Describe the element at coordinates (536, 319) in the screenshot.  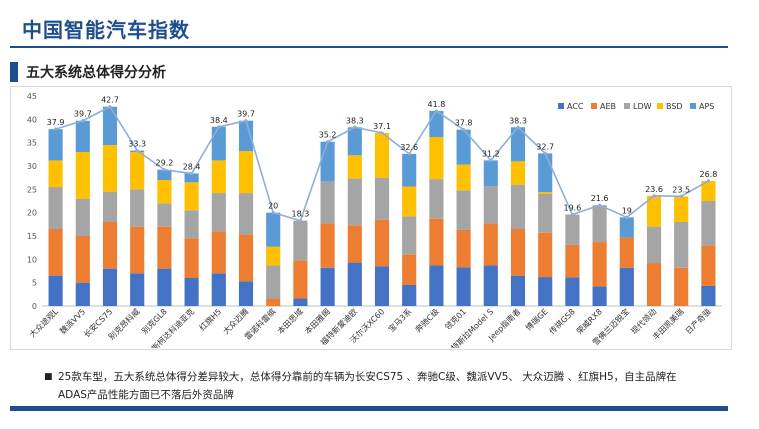
I see `category-label: 博瑞GE` at that location.